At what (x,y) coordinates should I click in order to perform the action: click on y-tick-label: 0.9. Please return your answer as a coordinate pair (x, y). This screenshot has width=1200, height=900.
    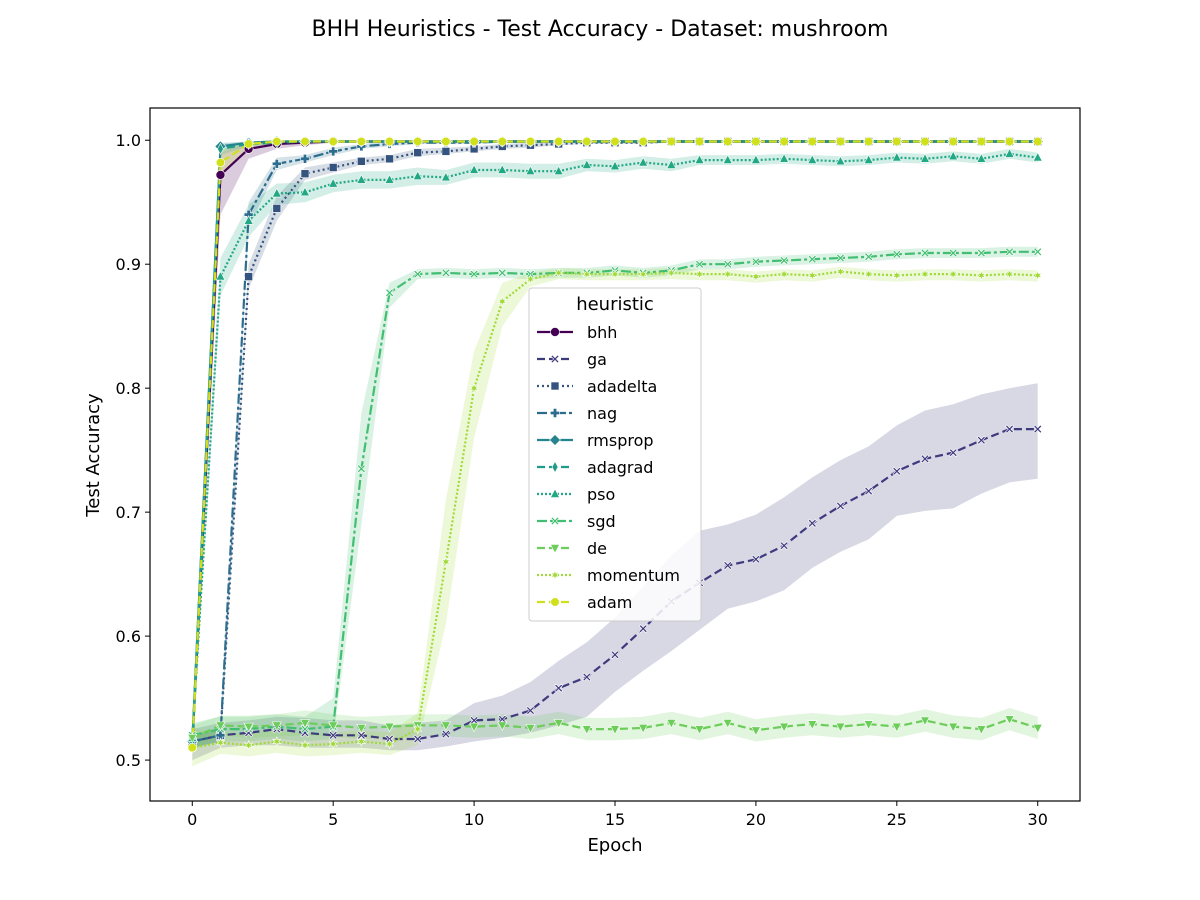
    Looking at the image, I should click on (128, 264).